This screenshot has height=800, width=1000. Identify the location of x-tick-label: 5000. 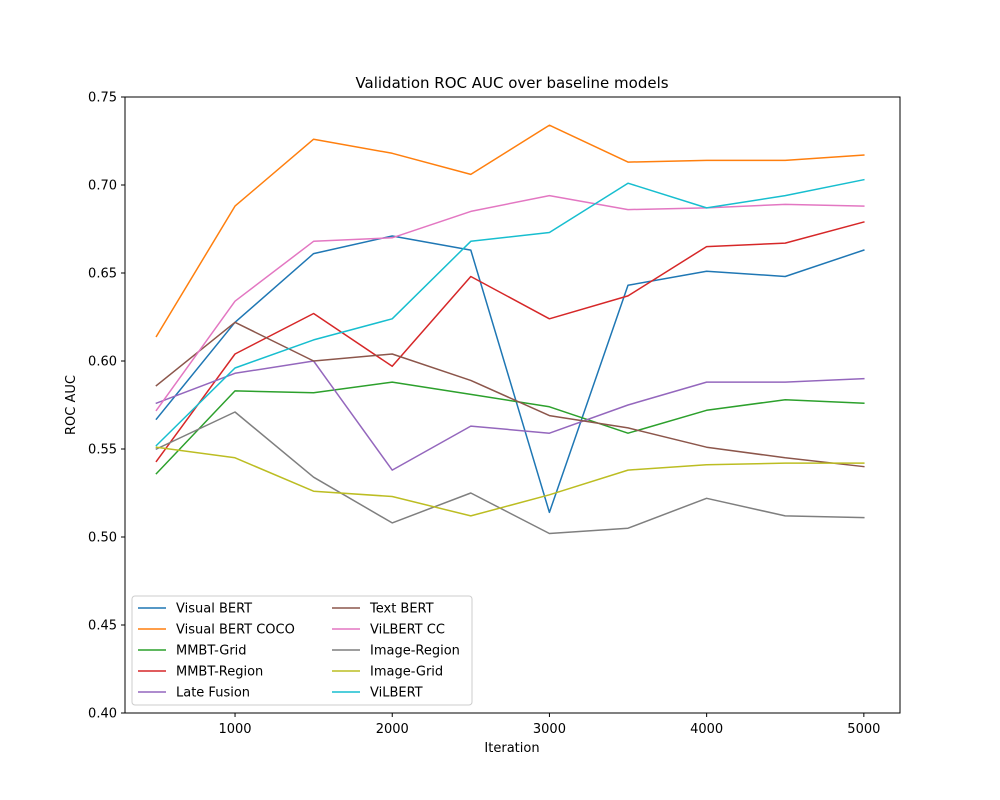
(863, 729).